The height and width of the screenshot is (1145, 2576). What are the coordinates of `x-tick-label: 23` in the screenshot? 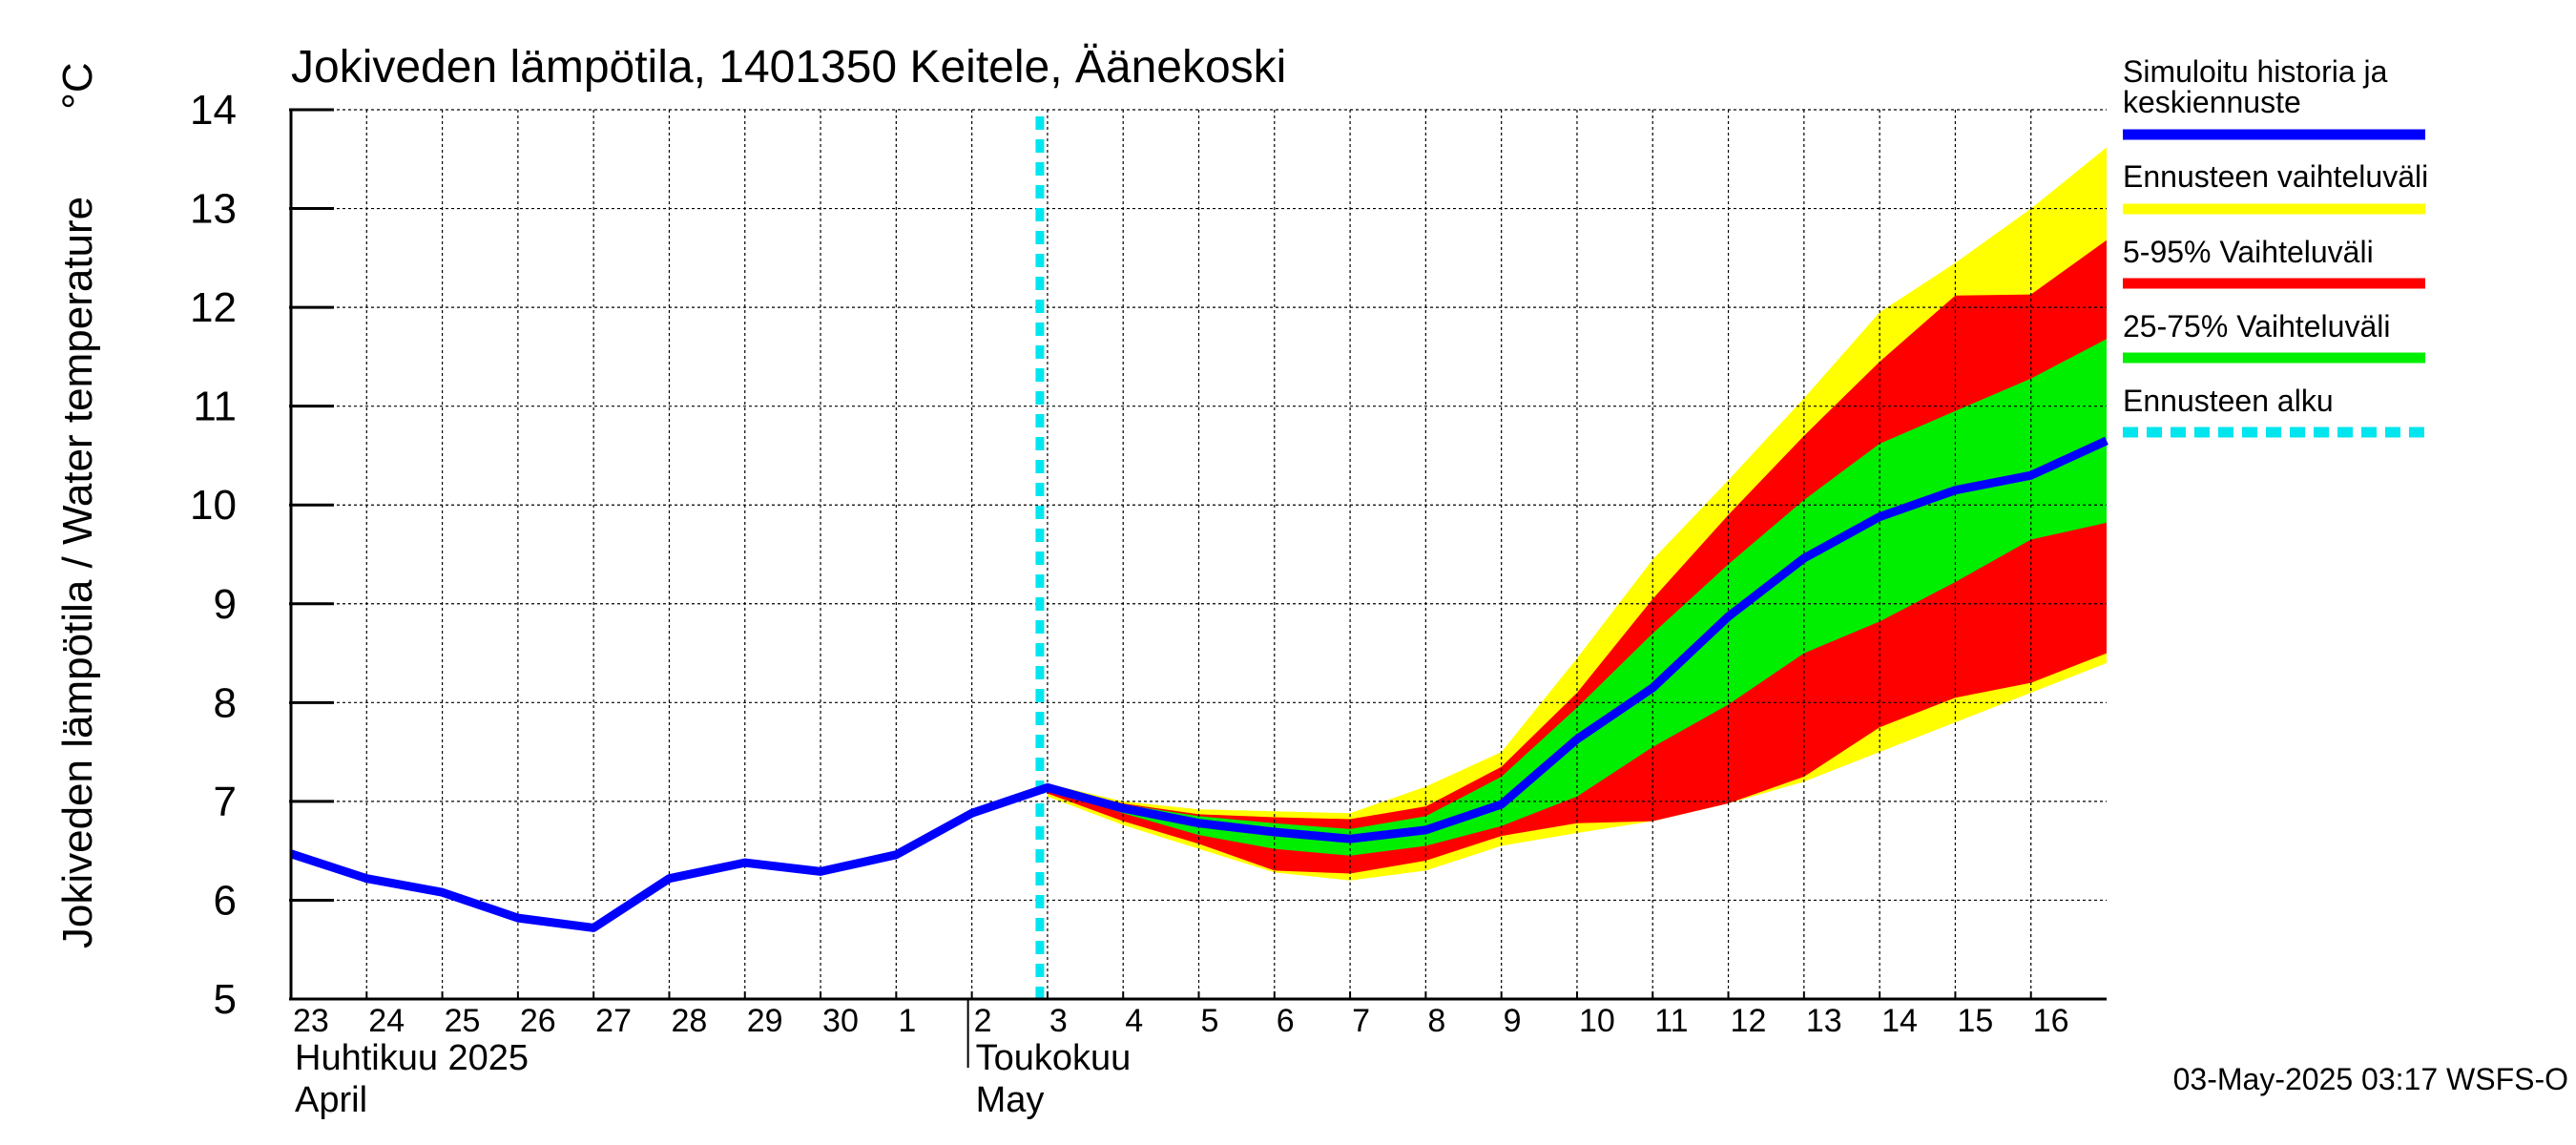 It's located at (311, 1021).